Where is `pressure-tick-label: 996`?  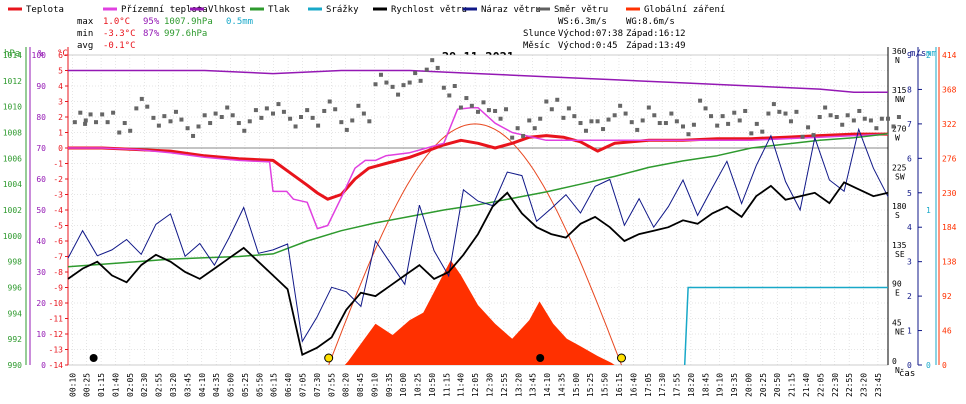 pressure-tick-label: 996 is located at coordinates (15, 288).